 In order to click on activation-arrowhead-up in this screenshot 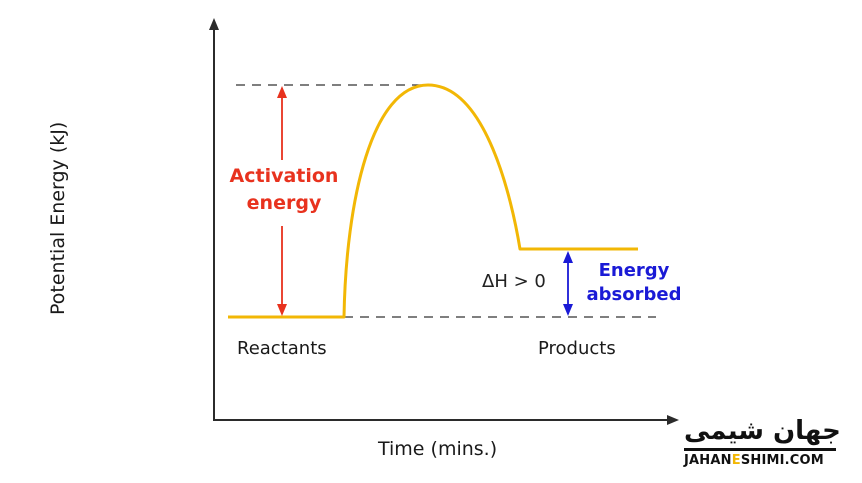, I will do `click(282, 92)`.